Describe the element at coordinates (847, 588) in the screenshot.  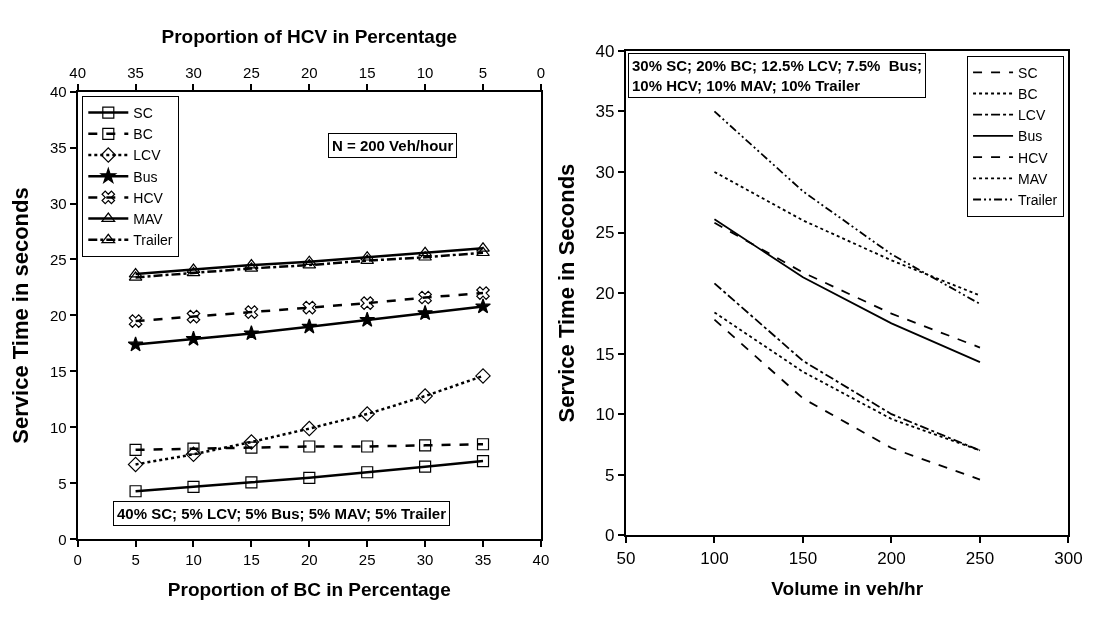
I see `x-axis-title: Volume in veh/hr` at that location.